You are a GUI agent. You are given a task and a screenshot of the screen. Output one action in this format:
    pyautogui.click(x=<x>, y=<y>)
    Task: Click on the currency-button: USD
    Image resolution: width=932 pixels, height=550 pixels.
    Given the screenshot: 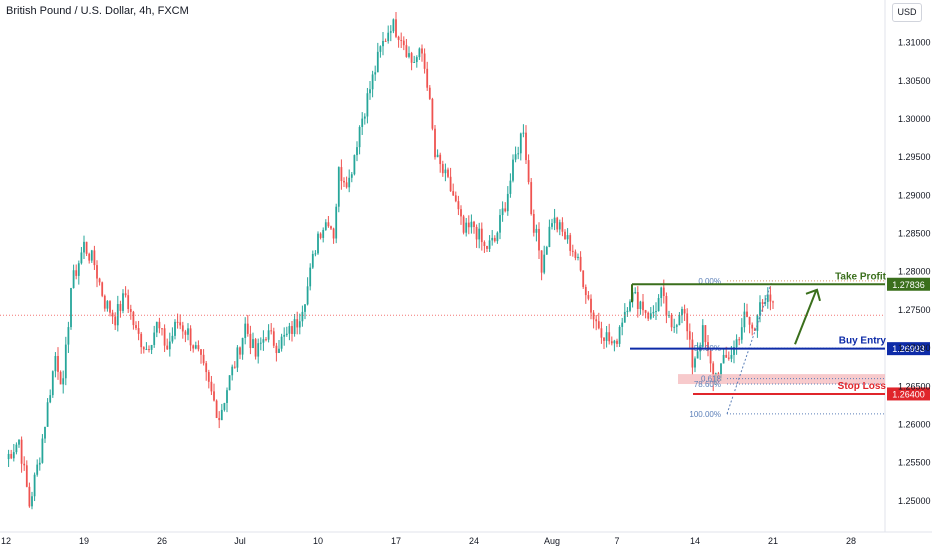 What is the action you would take?
    pyautogui.click(x=907, y=12)
    